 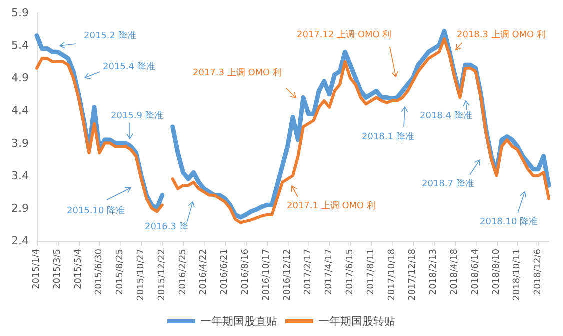 I want to click on x-tick-label: 2017/8/11, so click(x=371, y=272).